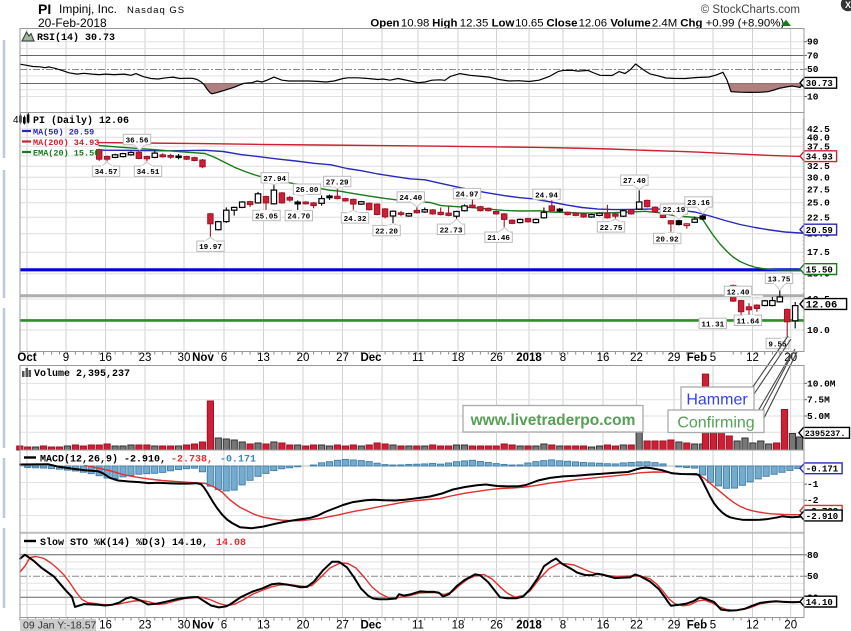 The width and height of the screenshot is (851, 631). Describe the element at coordinates (745, 24) in the screenshot. I see `svg-text: +0.99 (+8.90%)` at that location.